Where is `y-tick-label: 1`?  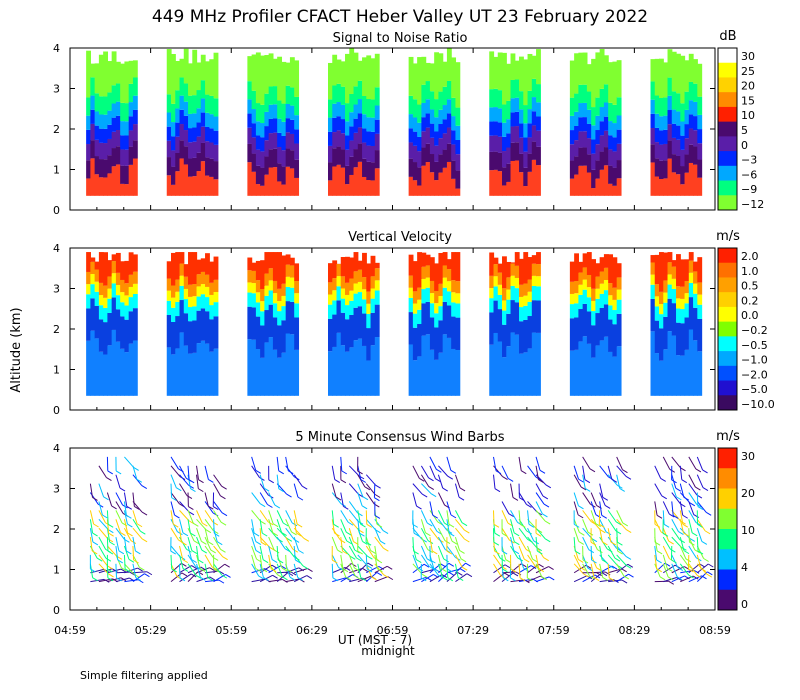
y-tick-label: 1 is located at coordinates (56, 370).